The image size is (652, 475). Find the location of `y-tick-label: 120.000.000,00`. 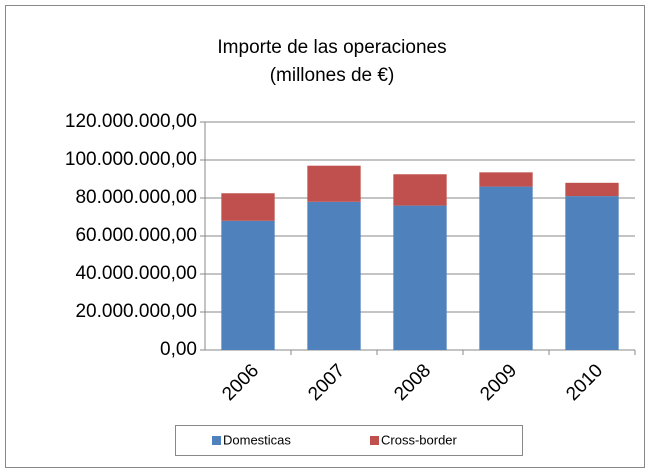

y-tick-label: 120.000.000,00 is located at coordinates (131, 121).